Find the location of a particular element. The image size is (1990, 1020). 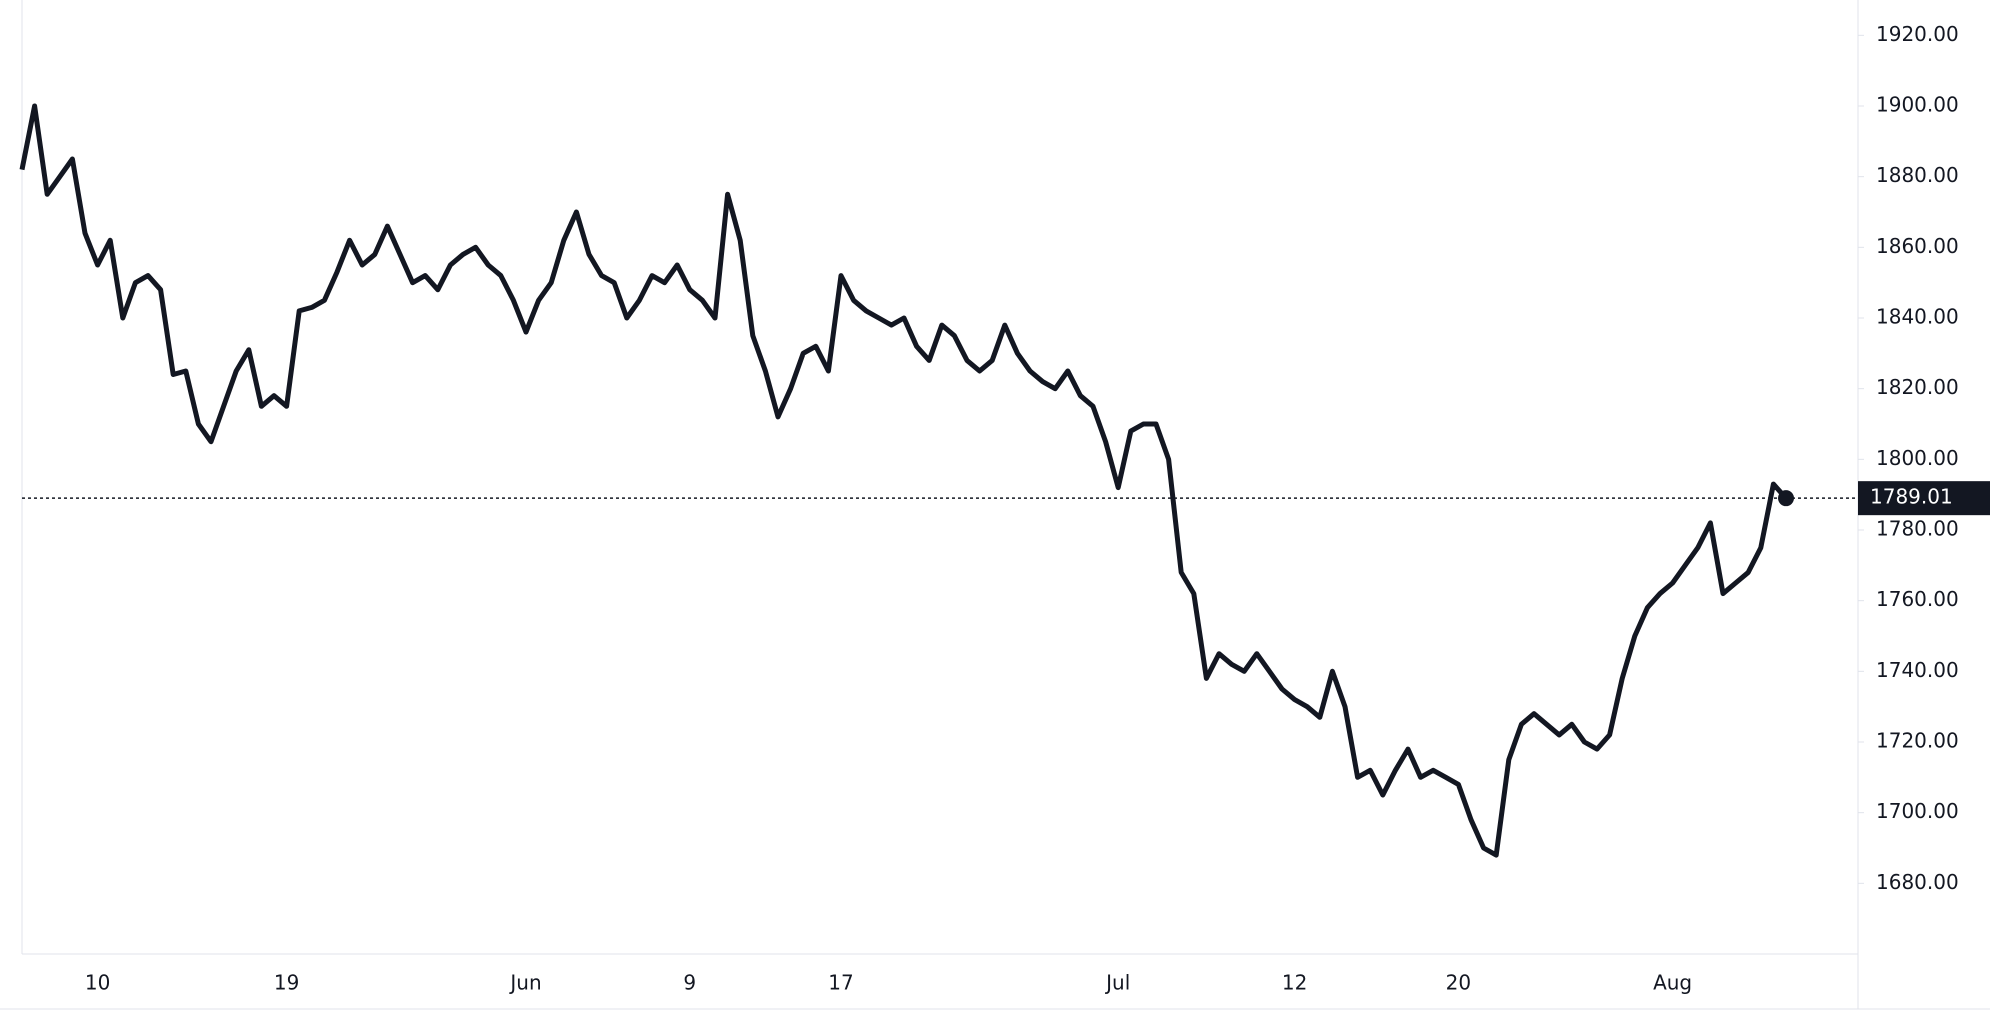

y-tick-label: 1920.00 is located at coordinates (1917, 34).